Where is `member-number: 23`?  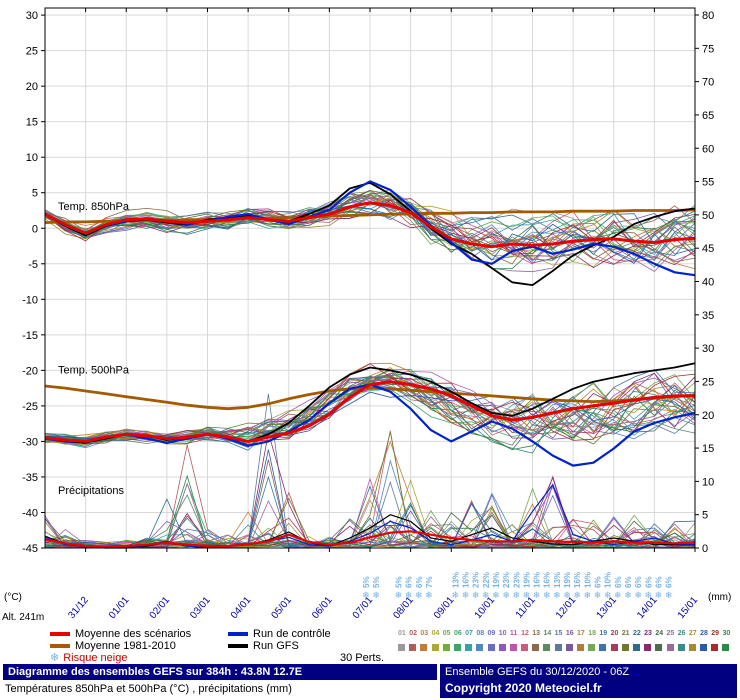
member-number: 23 is located at coordinates (648, 633).